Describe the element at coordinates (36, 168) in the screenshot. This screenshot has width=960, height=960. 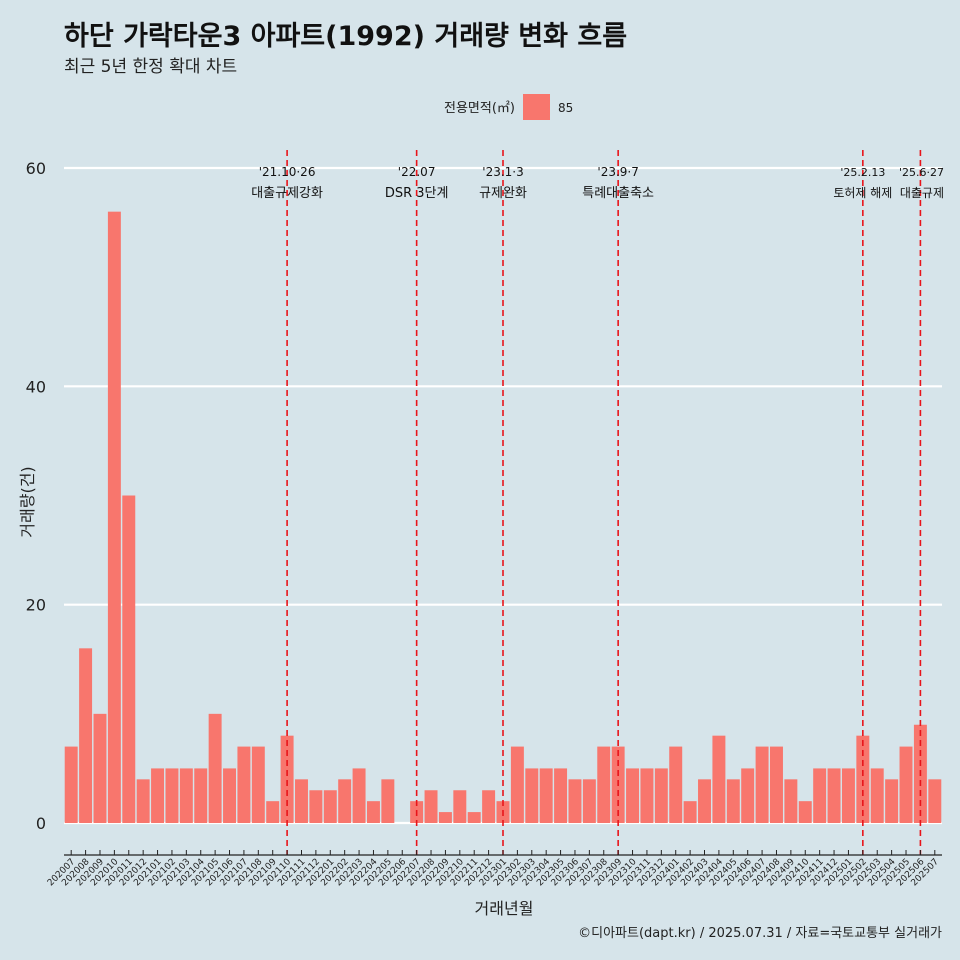
I see `y-tick-label: 60` at that location.